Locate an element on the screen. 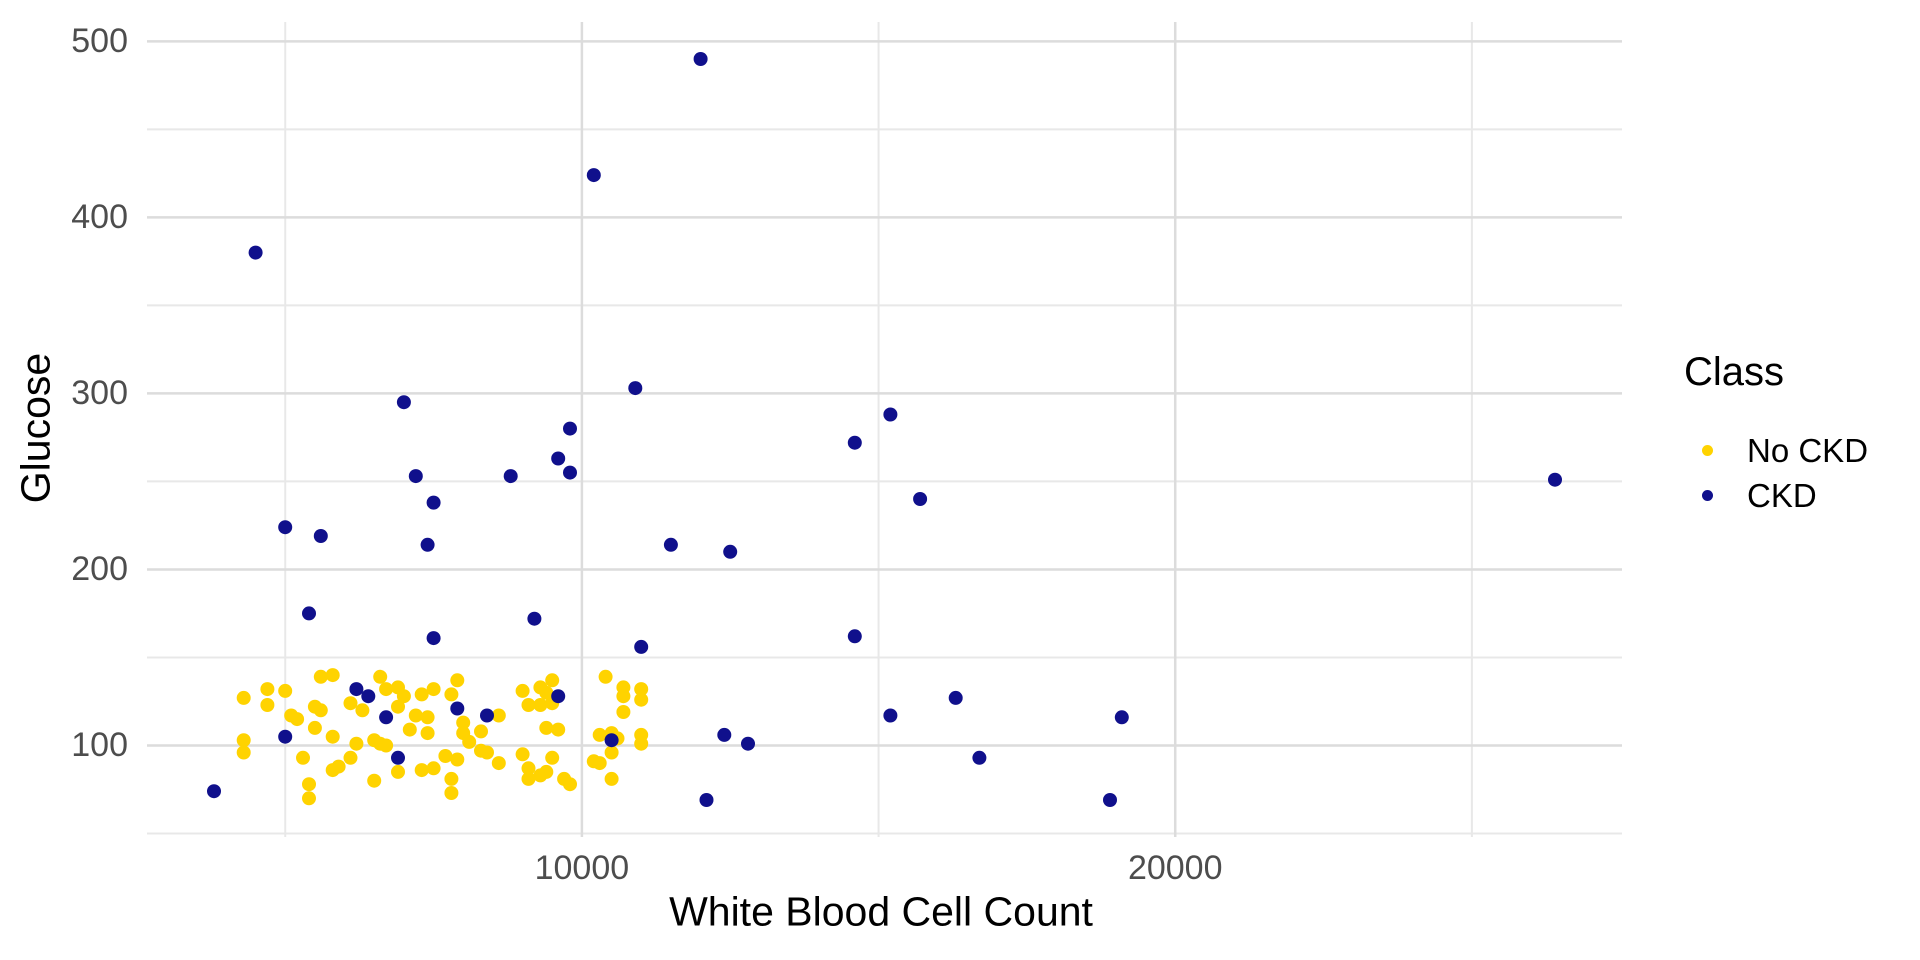  legend-item-label: No CKD is located at coordinates (1808, 450).